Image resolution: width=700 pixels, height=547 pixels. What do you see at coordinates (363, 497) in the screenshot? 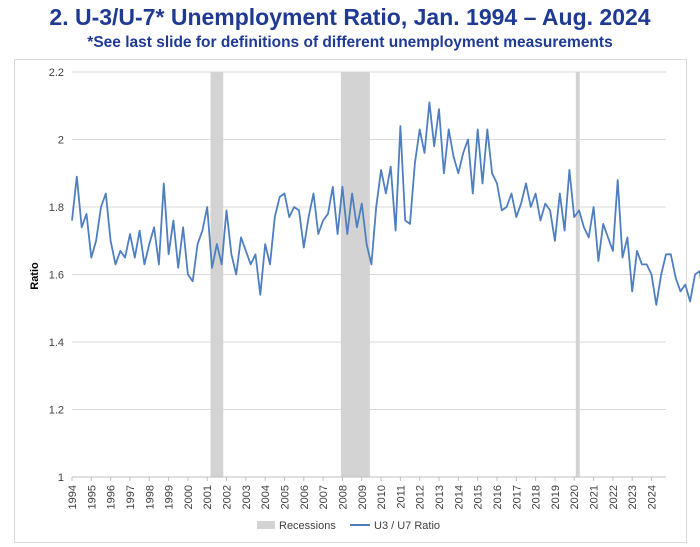
I see `x-tick-label: 2009` at bounding box center [363, 497].